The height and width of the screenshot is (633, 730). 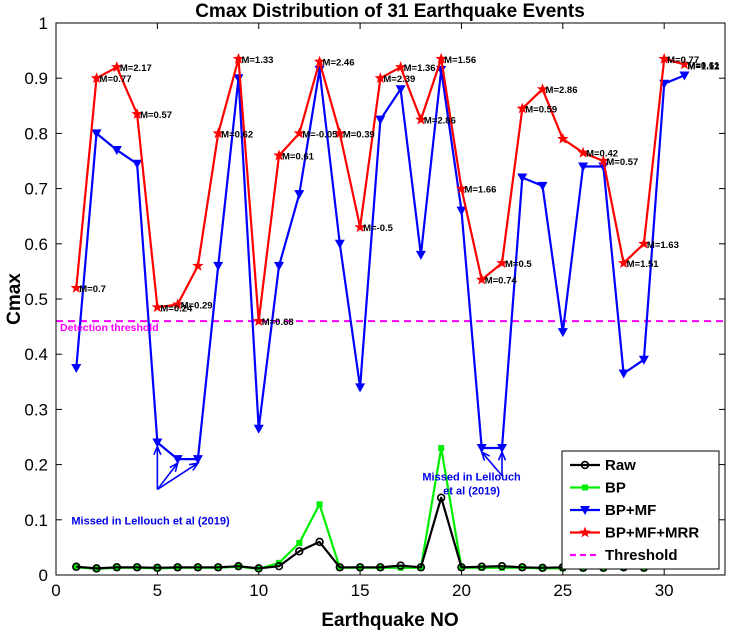 I want to click on magnitude-label: M=1.33, so click(x=257, y=60).